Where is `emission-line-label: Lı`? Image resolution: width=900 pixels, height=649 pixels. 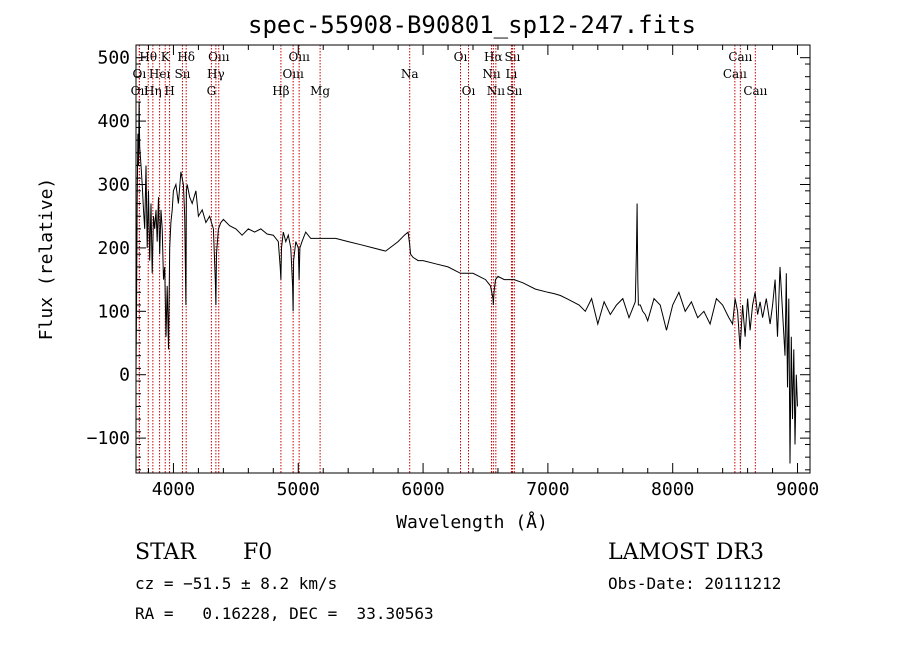
emission-line-label: Lı is located at coordinates (512, 74).